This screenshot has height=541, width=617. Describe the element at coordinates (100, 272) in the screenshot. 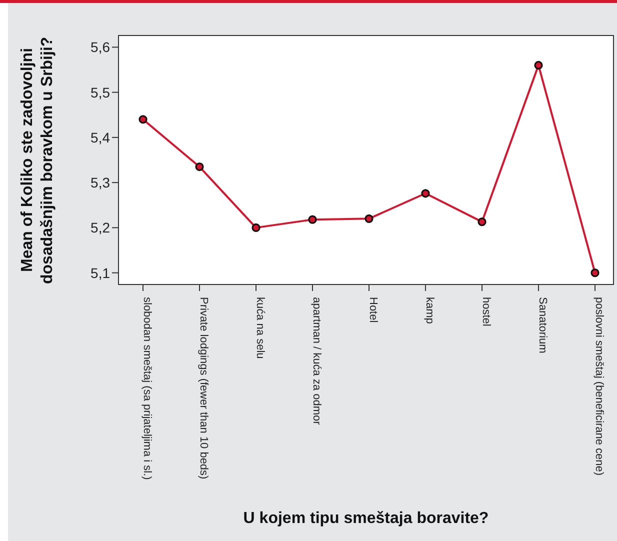

I see `y-tick-label: 5,1` at that location.